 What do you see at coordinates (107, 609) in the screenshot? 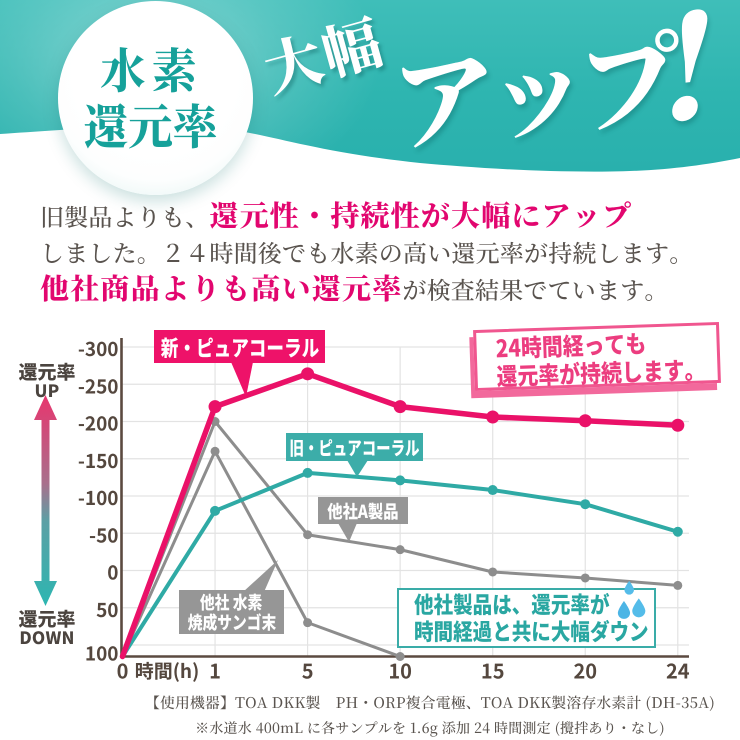
I see `svg-text: 50` at bounding box center [107, 609].